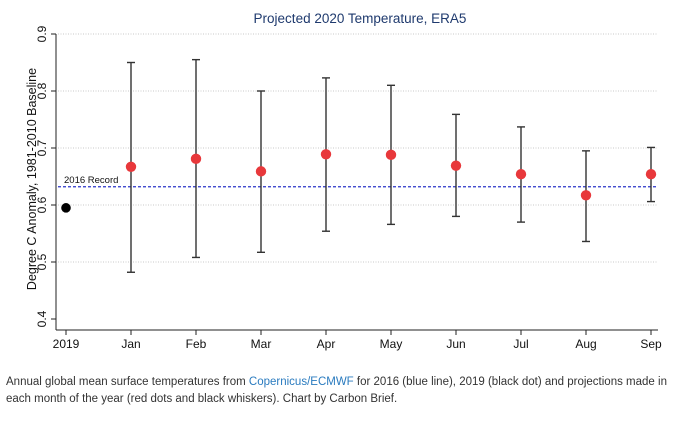 This screenshot has height=426, width=683. Describe the element at coordinates (651, 344) in the screenshot. I see `x-tick-label: Sep` at that location.